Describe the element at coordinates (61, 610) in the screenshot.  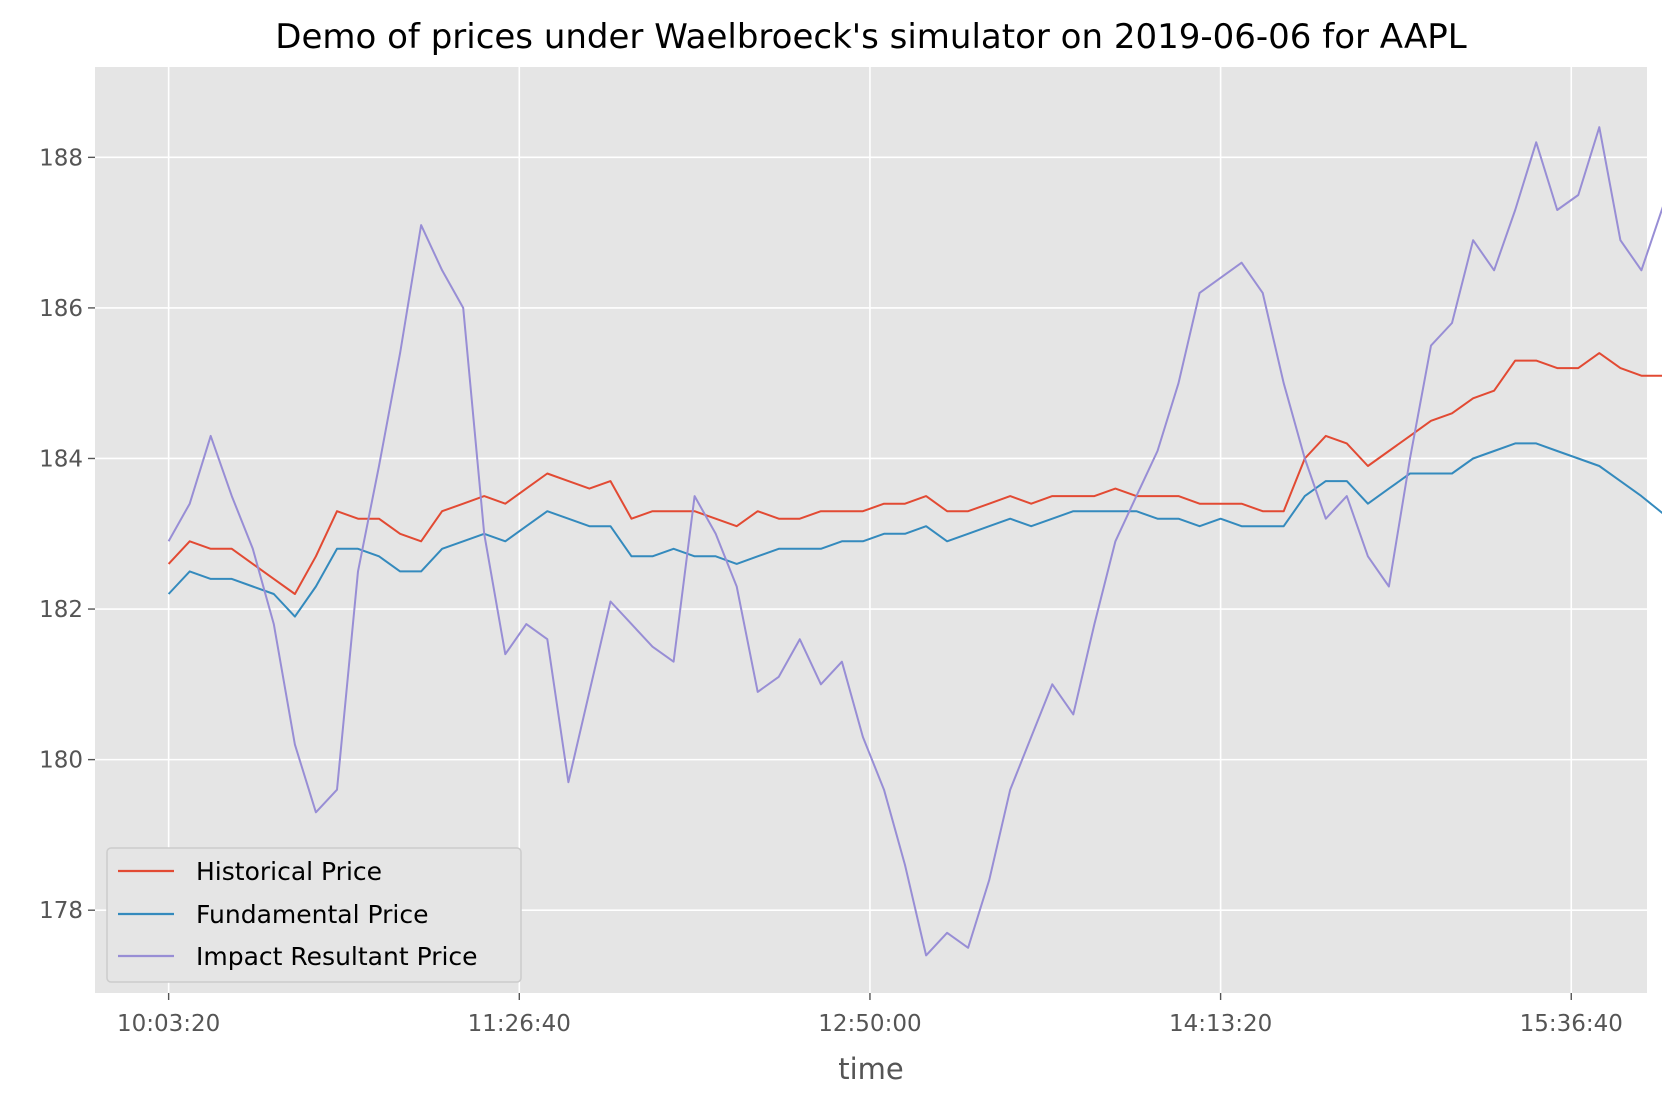
I see `y-tick-label: 182` at that location.